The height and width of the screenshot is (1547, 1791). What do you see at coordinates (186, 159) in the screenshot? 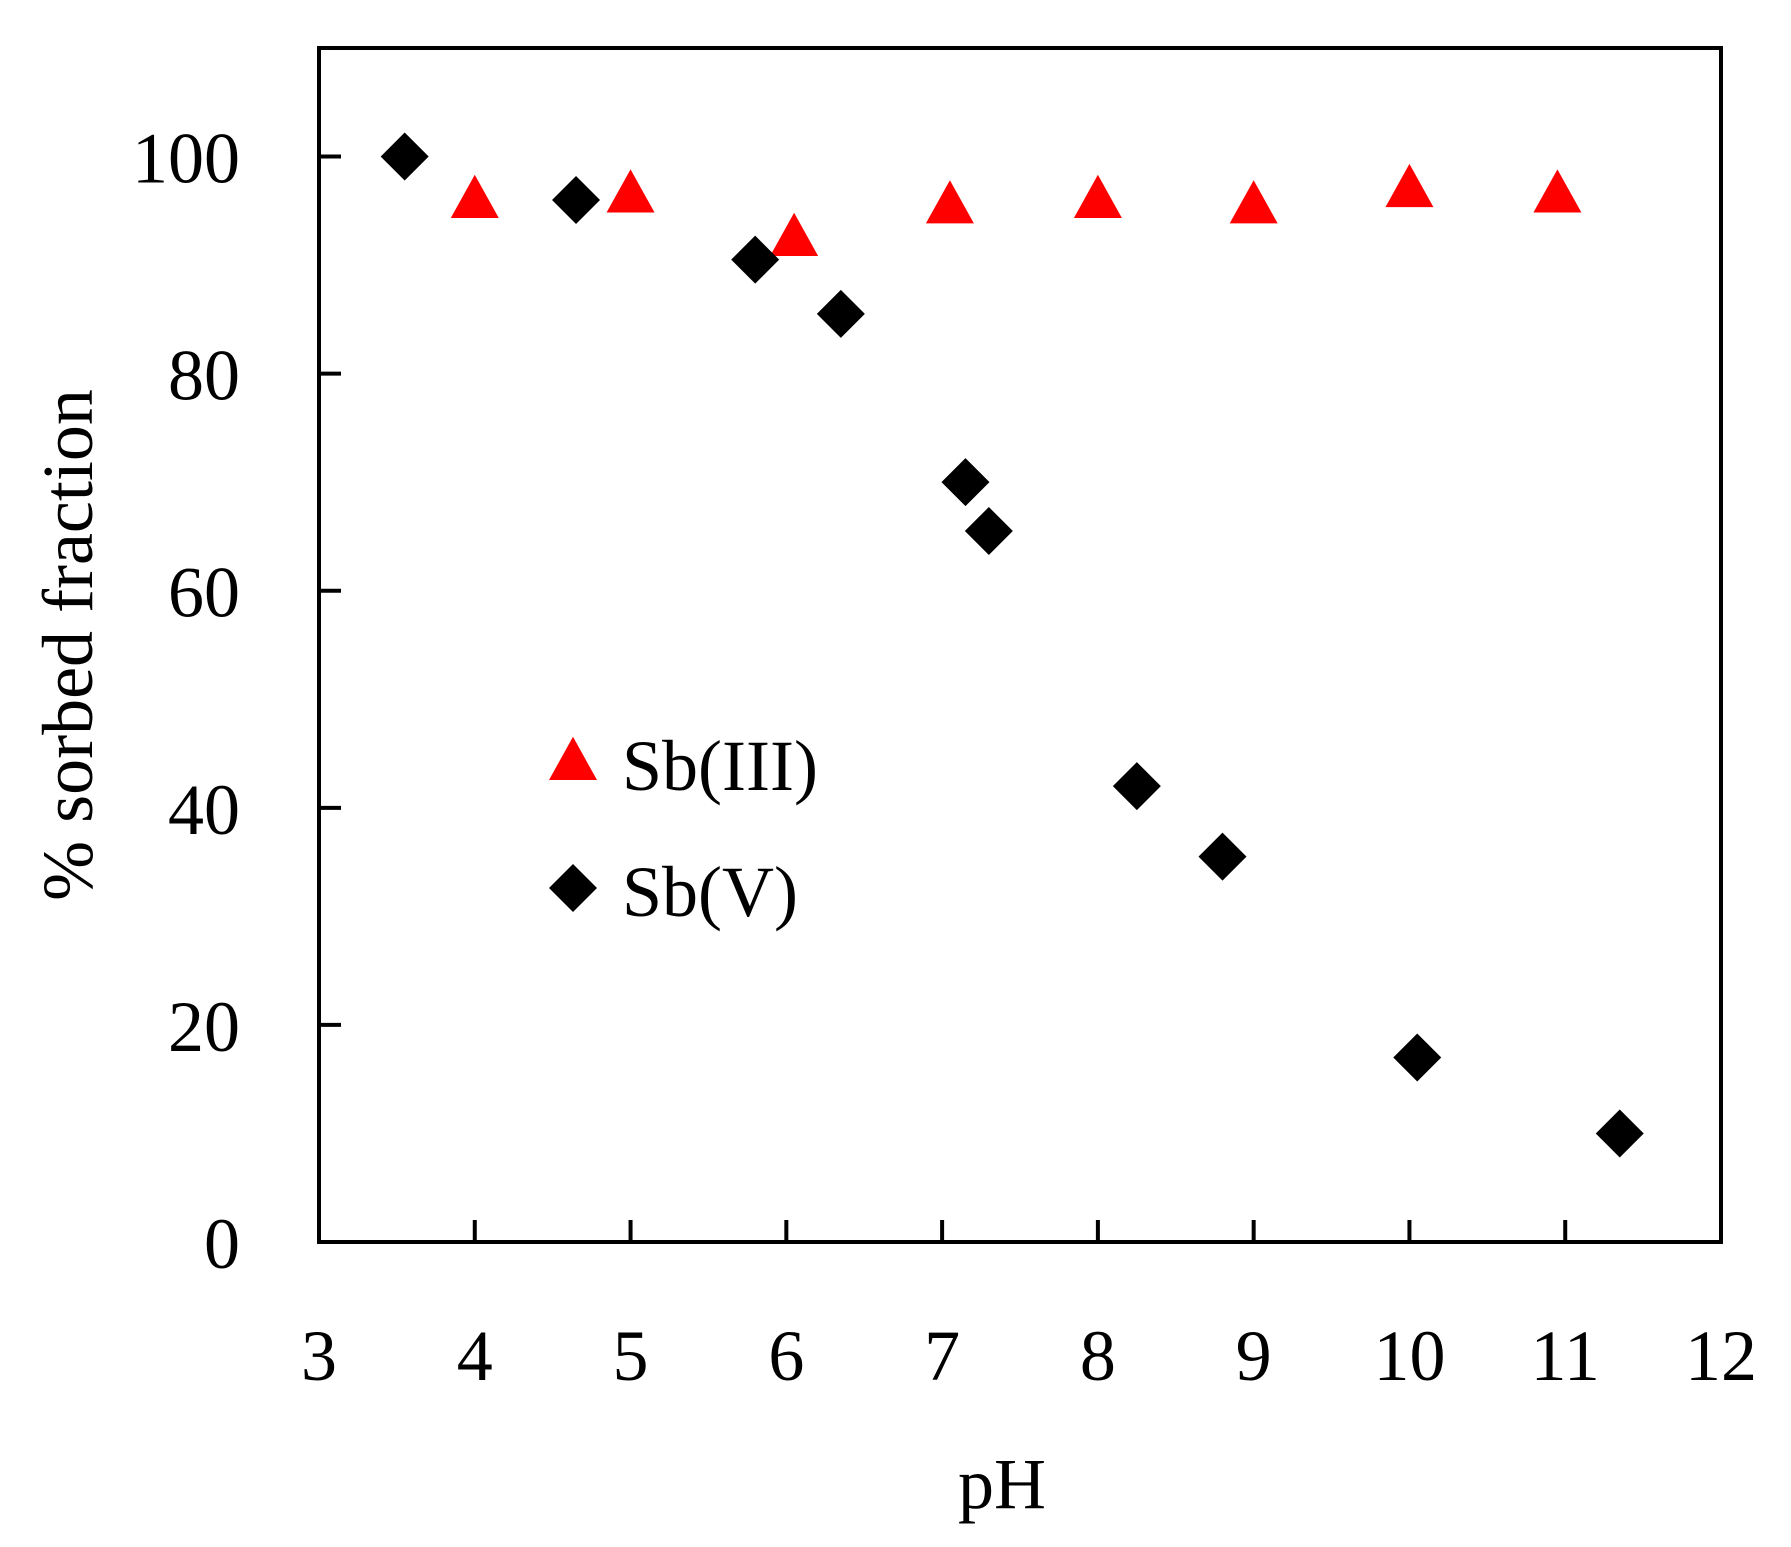
I see `y-tick-label: 100` at bounding box center [186, 159].